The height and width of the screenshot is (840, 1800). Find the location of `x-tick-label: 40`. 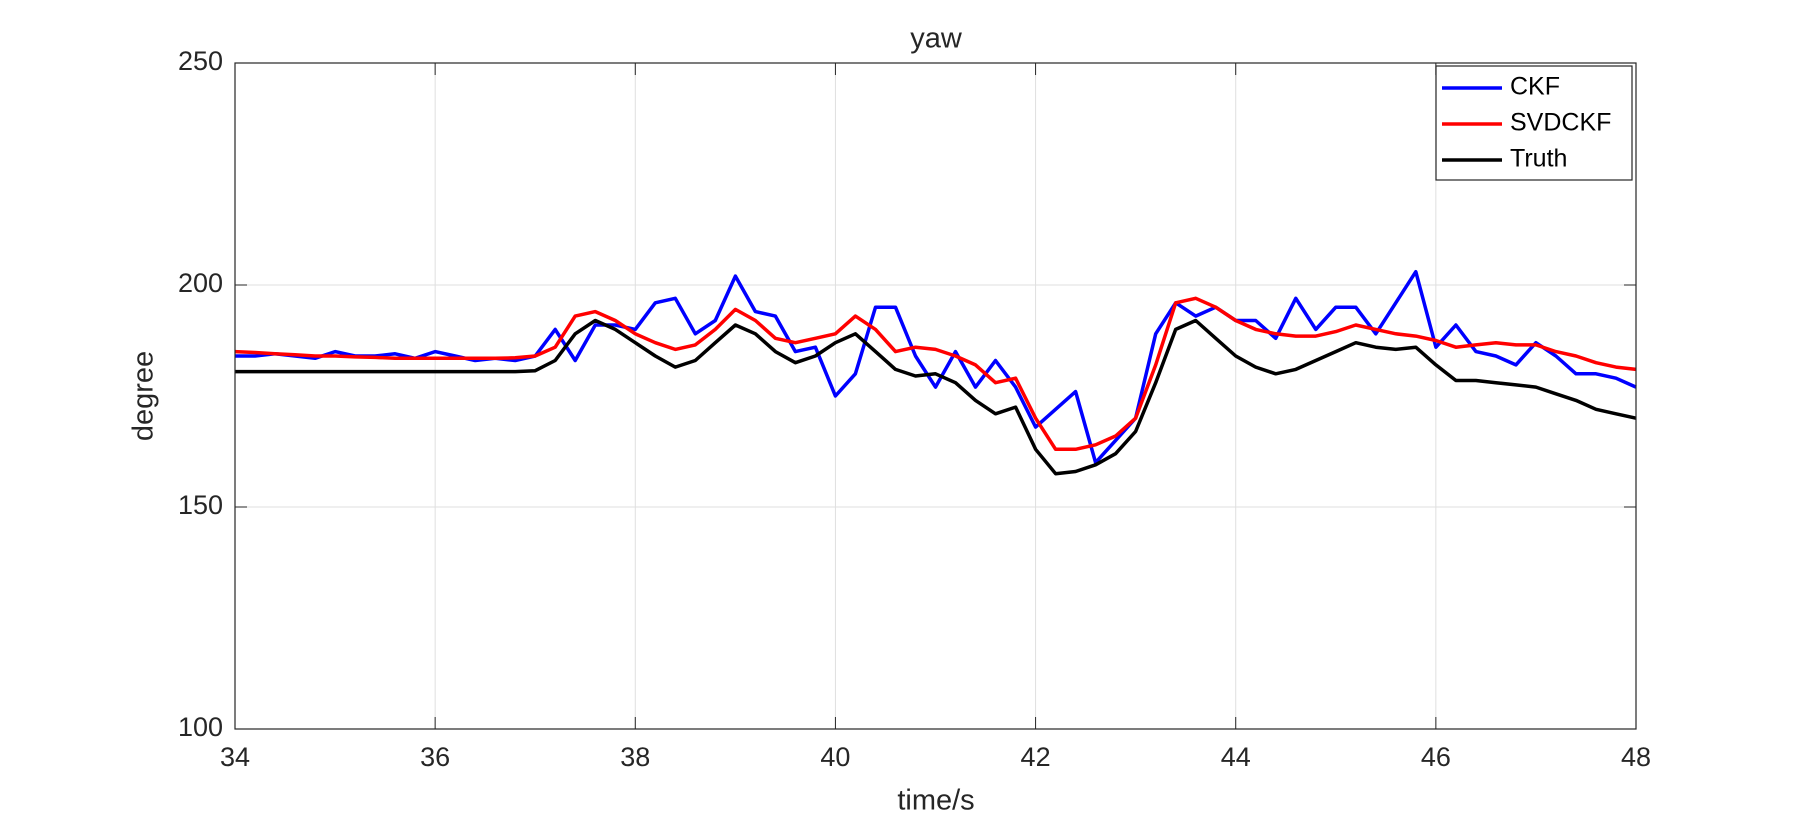

x-tick-label: 40 is located at coordinates (835, 757).